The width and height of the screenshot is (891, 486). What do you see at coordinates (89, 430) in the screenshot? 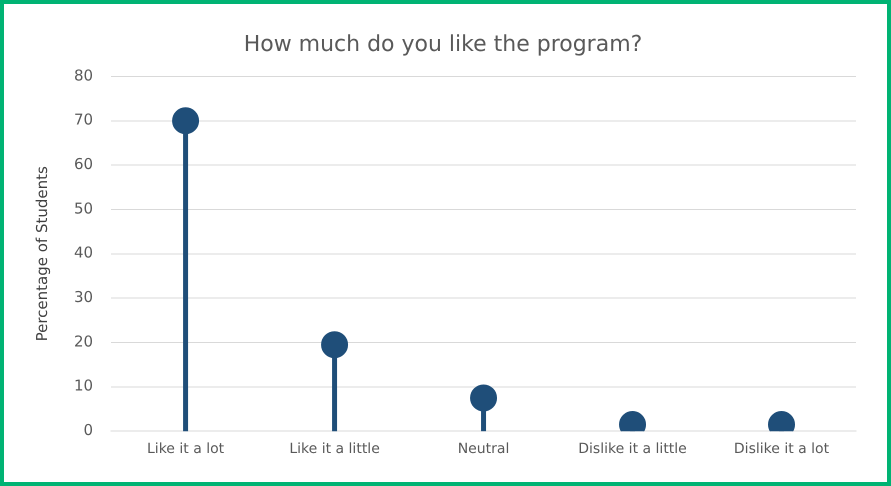
I see `y-tick-label: 0` at bounding box center [89, 430].